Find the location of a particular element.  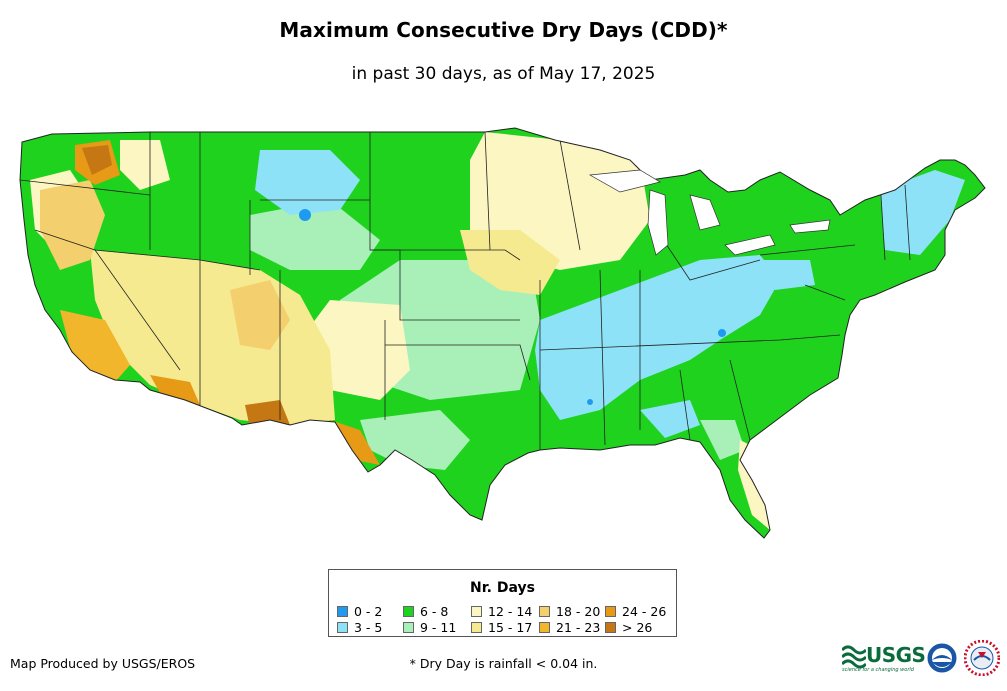

map-subtitle: in past 30 days, as of May 17, 2025 is located at coordinates (503, 74).